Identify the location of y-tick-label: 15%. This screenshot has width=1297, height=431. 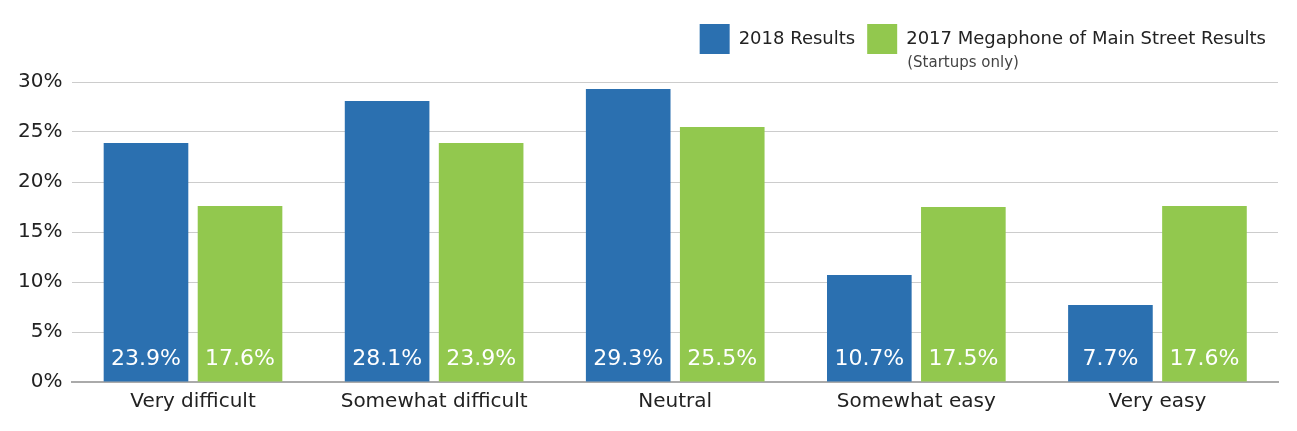
(40, 230).